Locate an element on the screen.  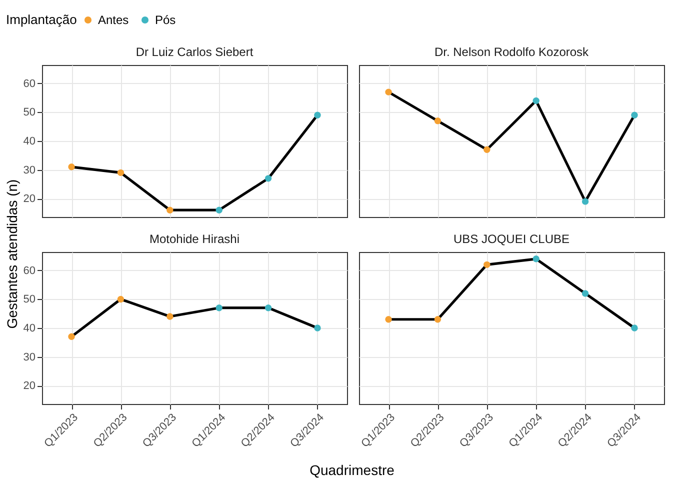
chart-title: Motohide Hirashi is located at coordinates (194, 239).